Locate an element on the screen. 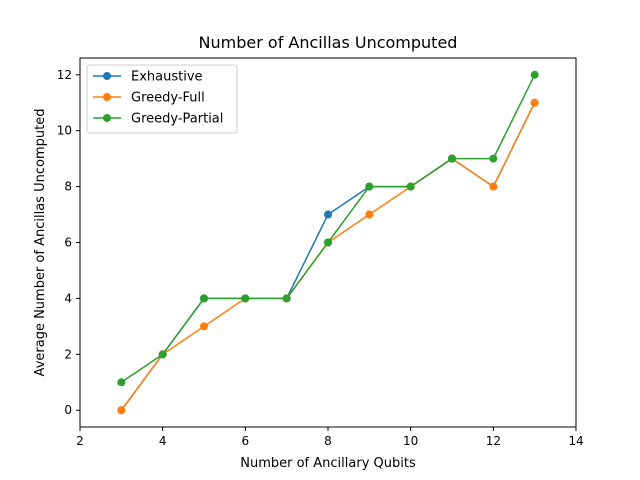 The width and height of the screenshot is (640, 480). x-tick-label: 8 is located at coordinates (328, 441).